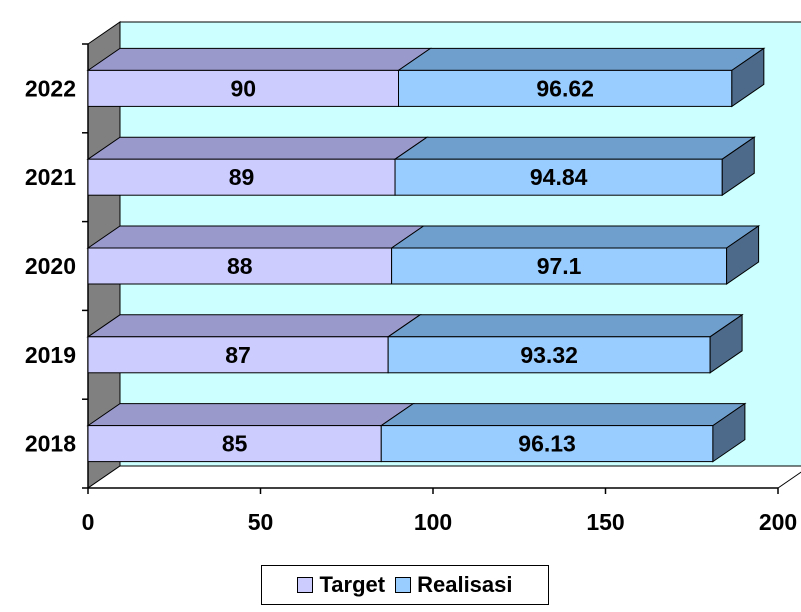 This screenshot has height=612, width=801. Describe the element at coordinates (50, 88) in the screenshot. I see `y-tick-label: 2022` at that location.